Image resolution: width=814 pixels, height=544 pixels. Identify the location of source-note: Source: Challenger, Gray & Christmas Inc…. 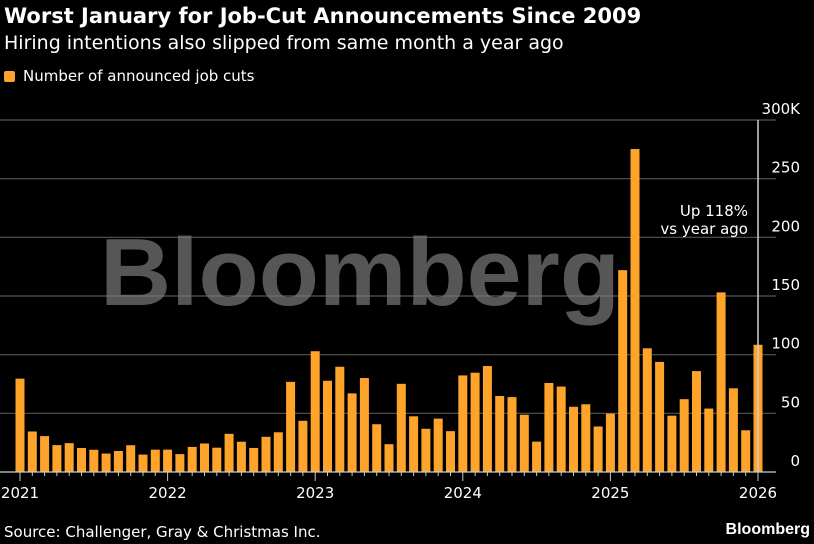
(162, 532).